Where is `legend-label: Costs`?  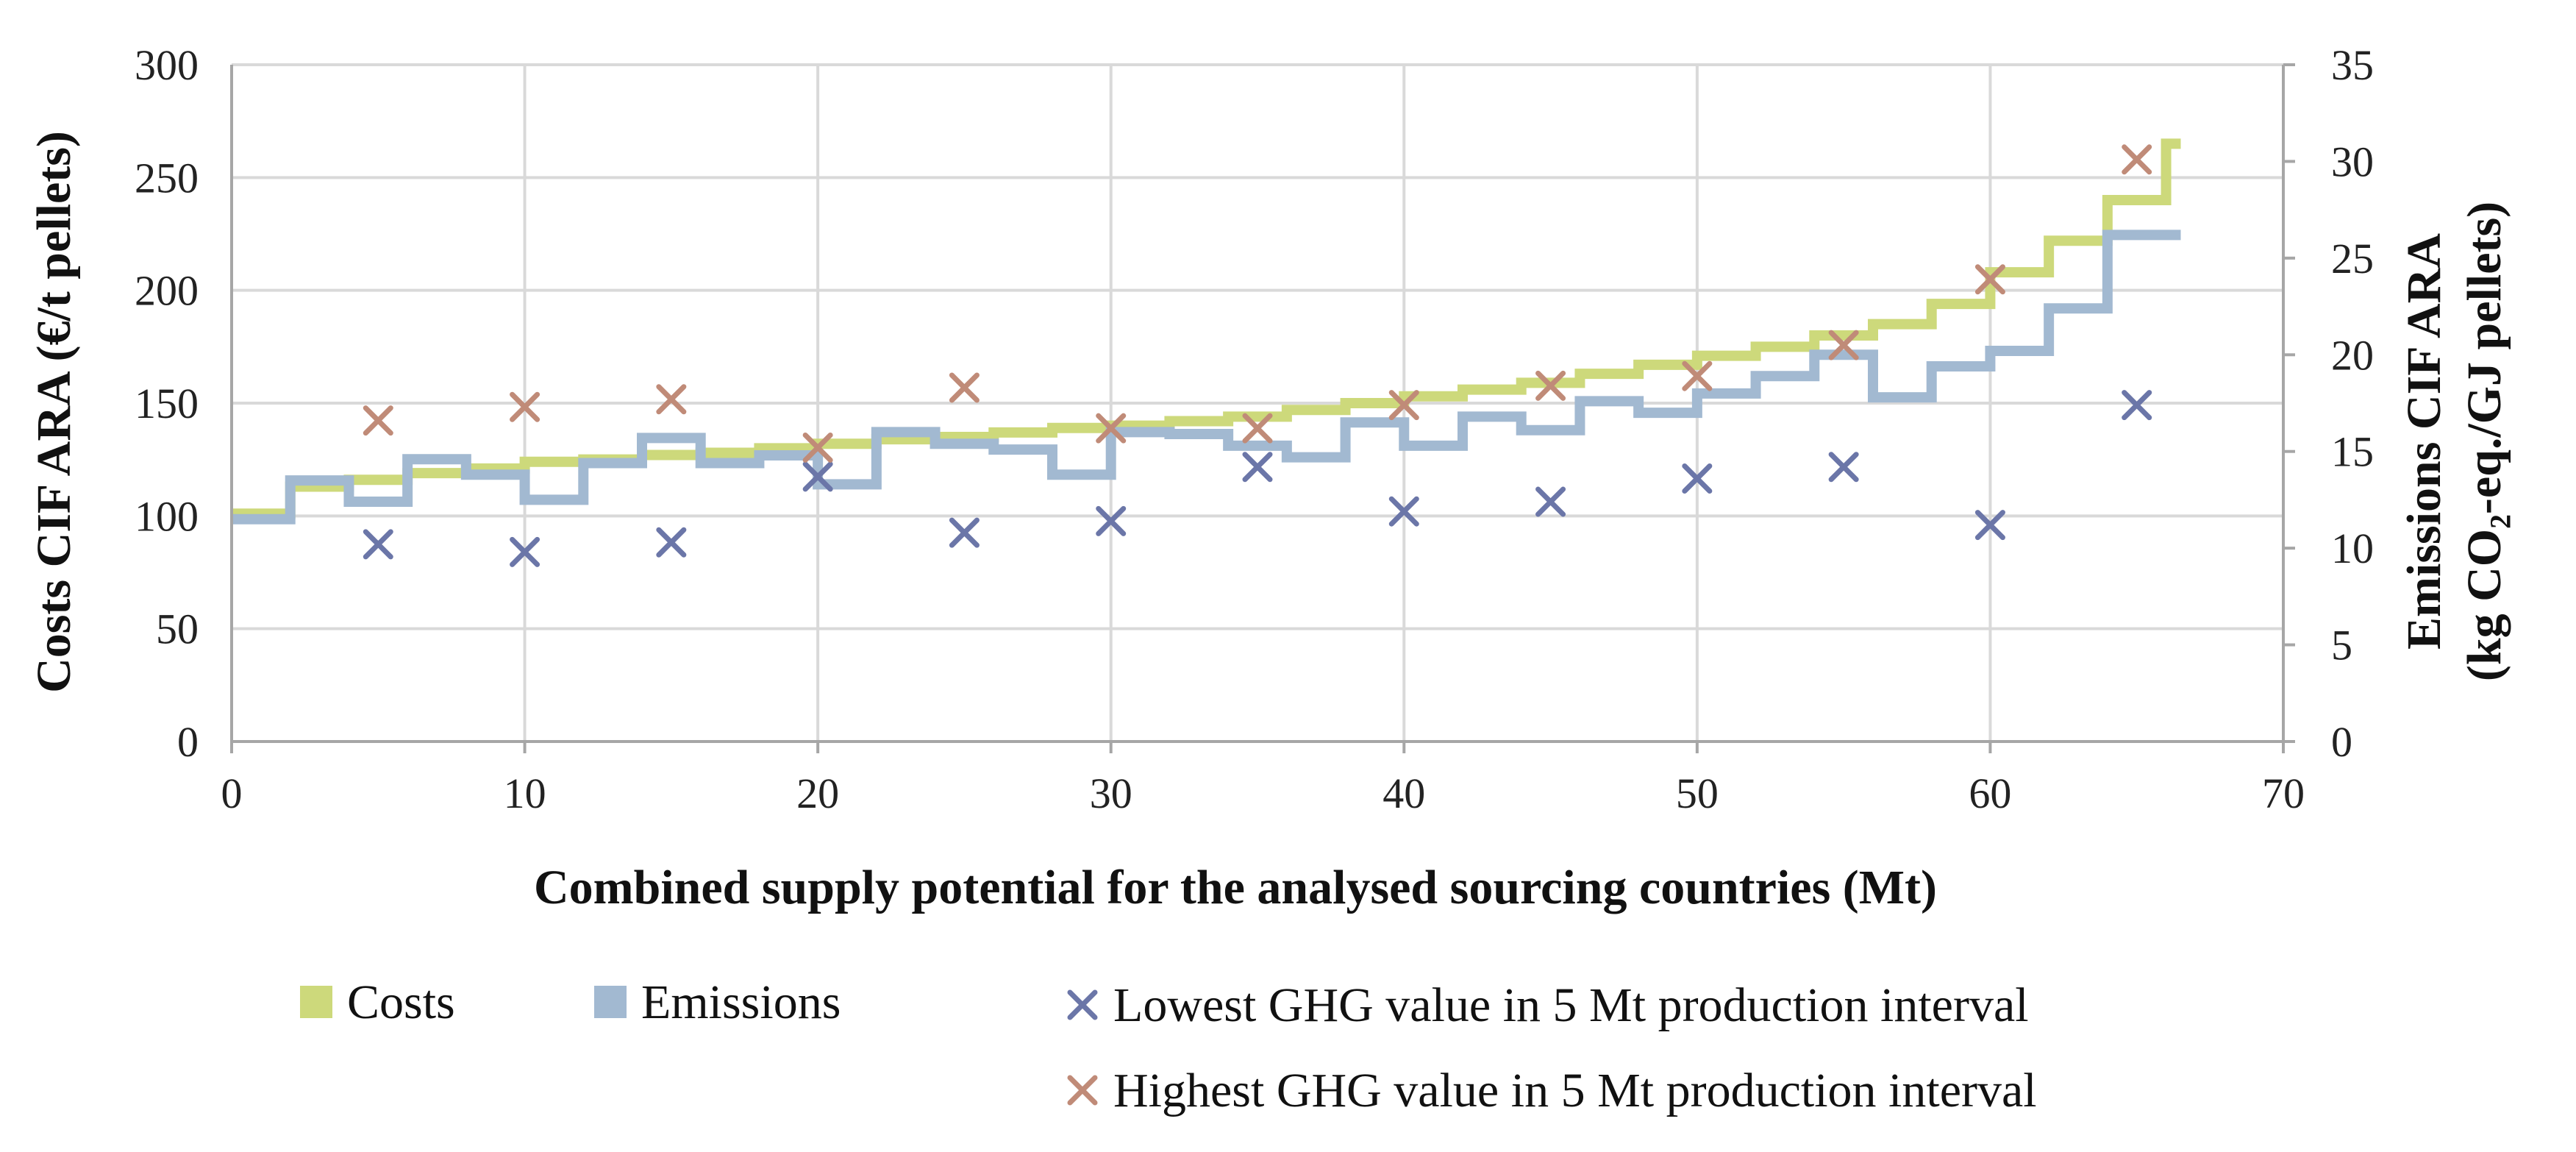 legend-label: Costs is located at coordinates (401, 1002).